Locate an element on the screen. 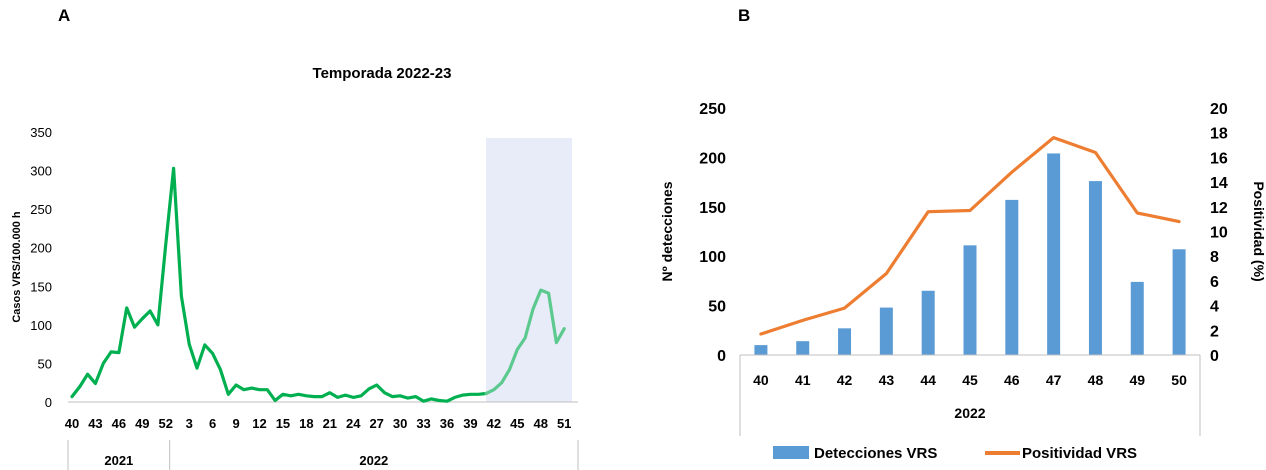 This screenshot has height=470, width=1266. chart-a-xtick: 12 is located at coordinates (259, 423).